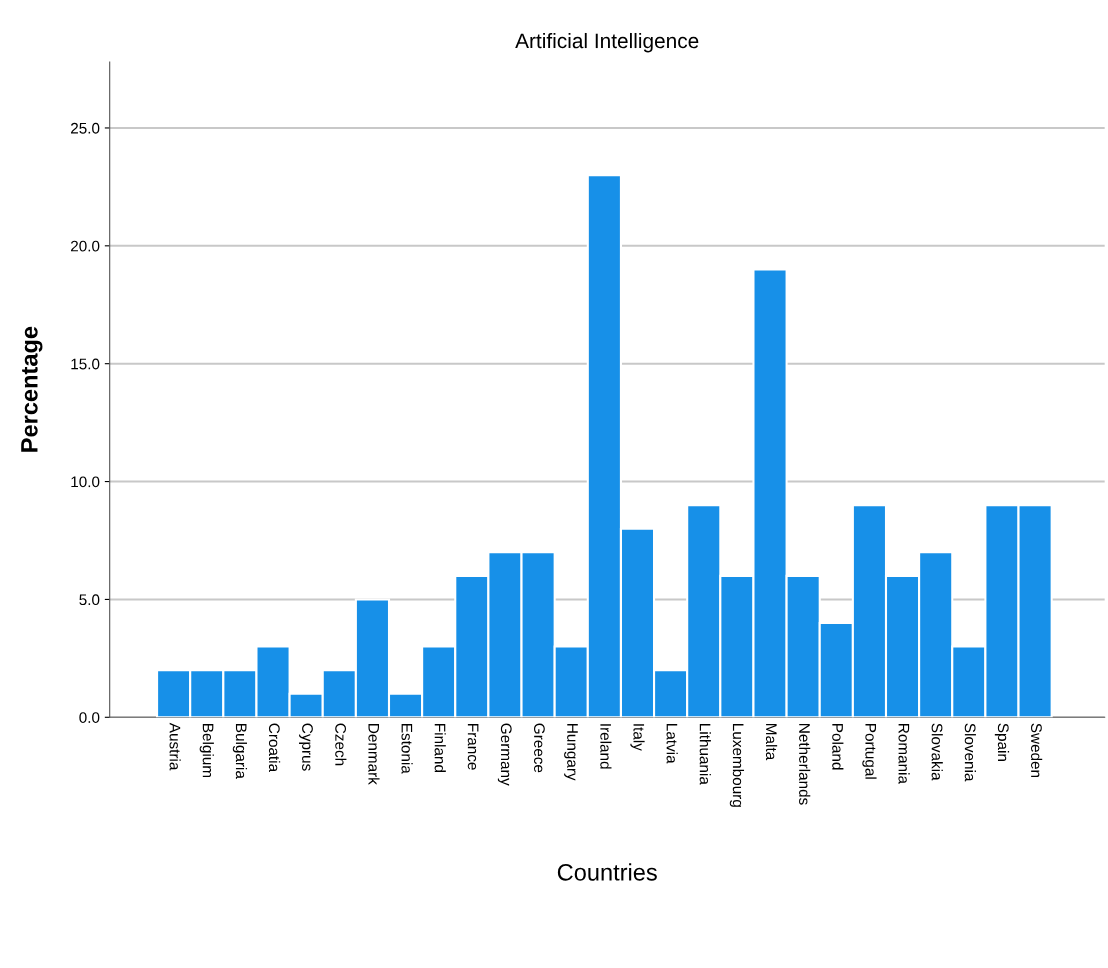  What do you see at coordinates (771, 742) in the screenshot?
I see `x-tick-label: Malta` at bounding box center [771, 742].